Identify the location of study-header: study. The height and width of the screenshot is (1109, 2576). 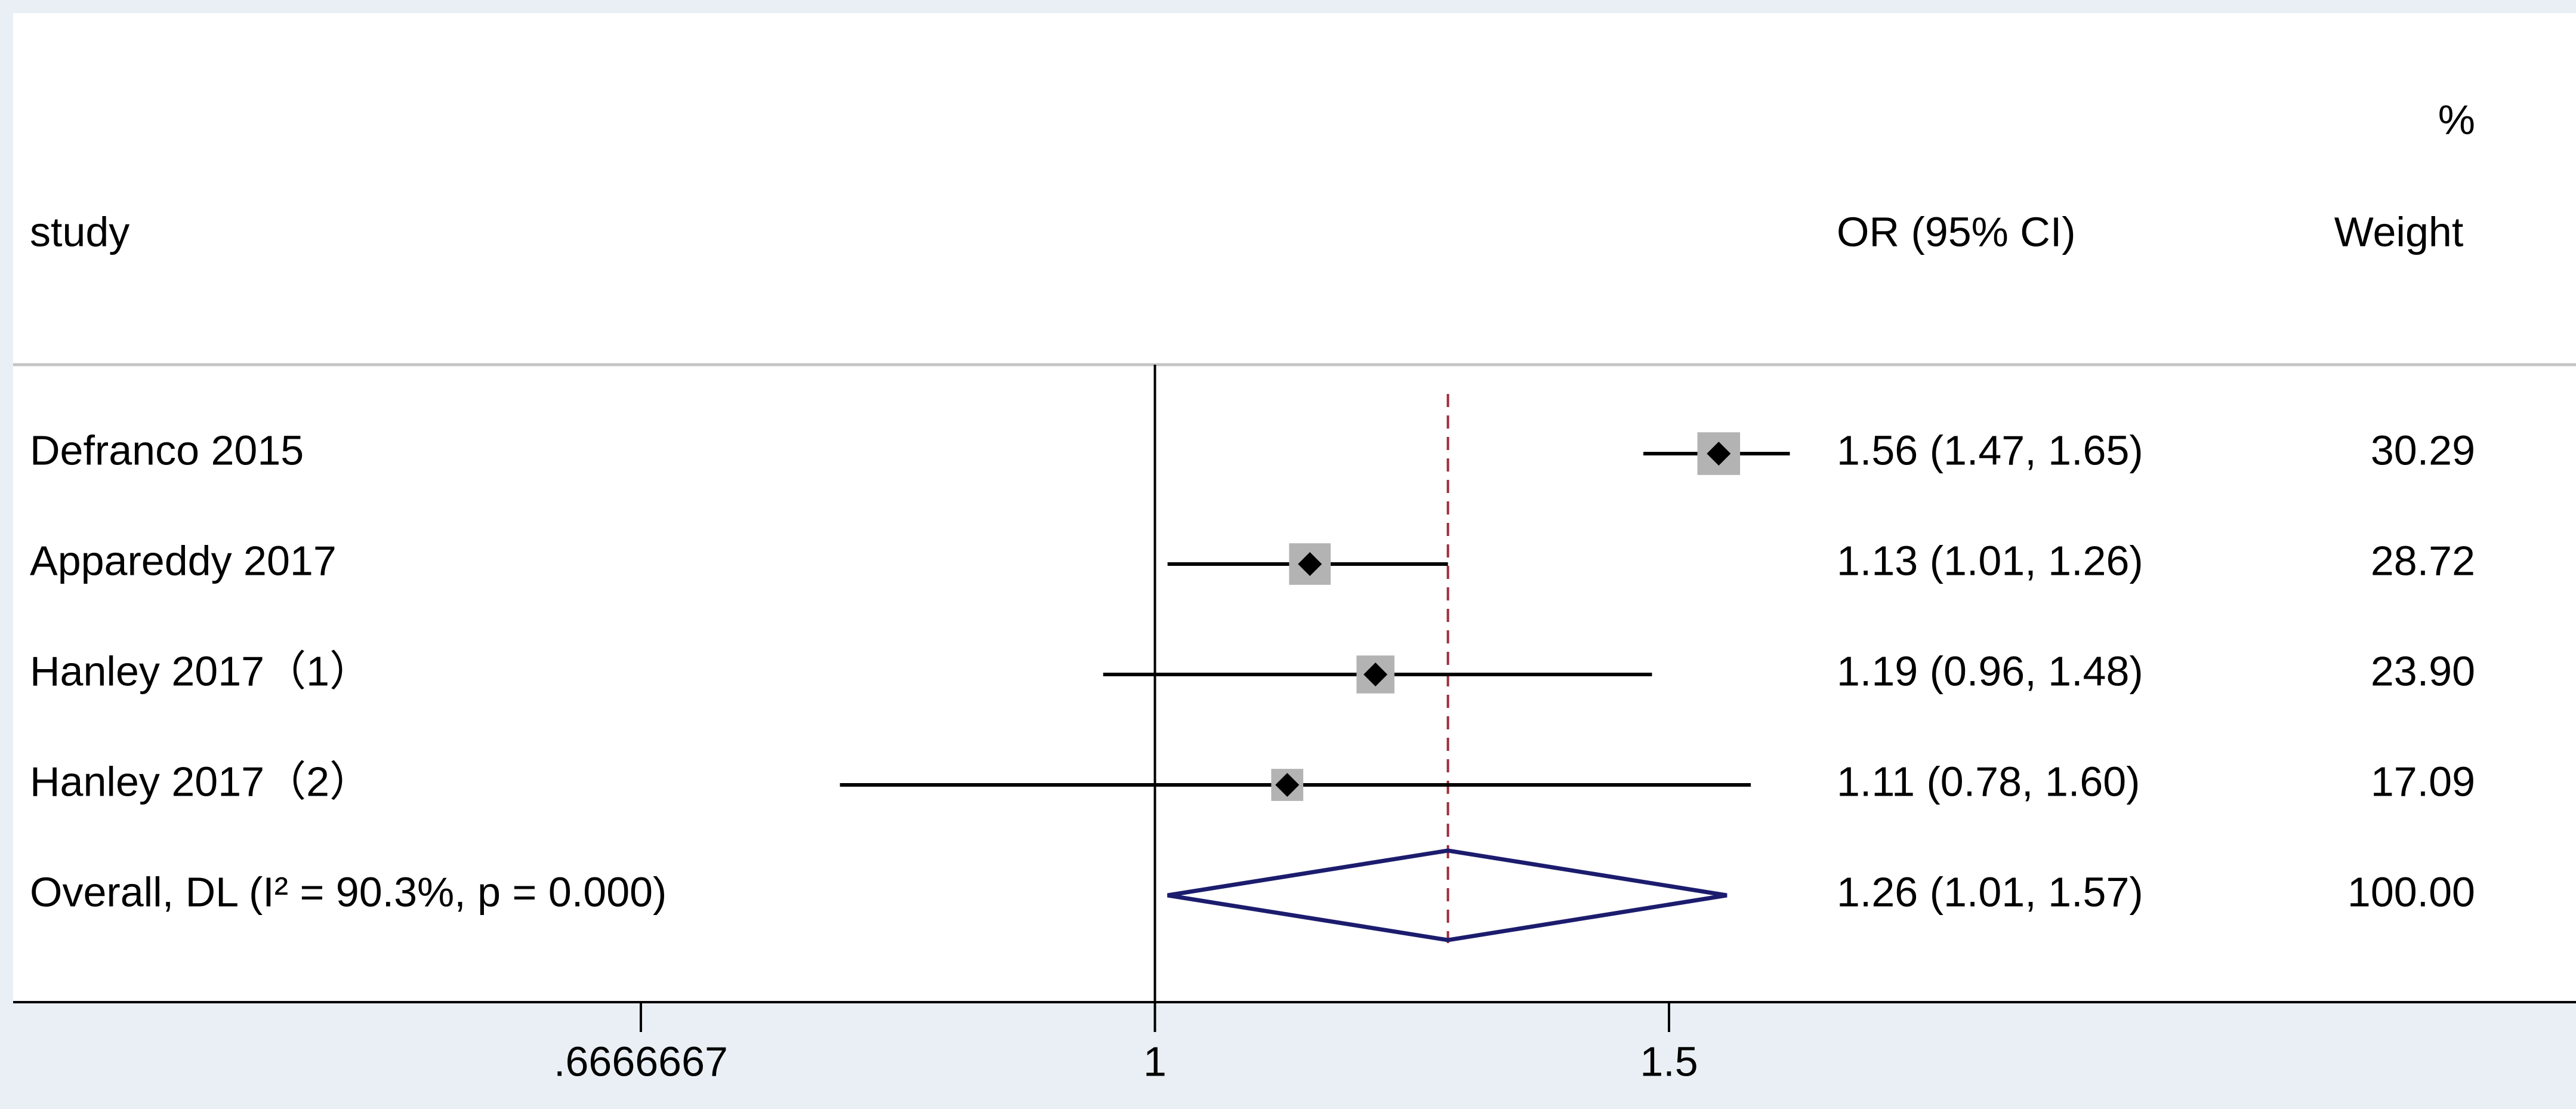
(80, 231).